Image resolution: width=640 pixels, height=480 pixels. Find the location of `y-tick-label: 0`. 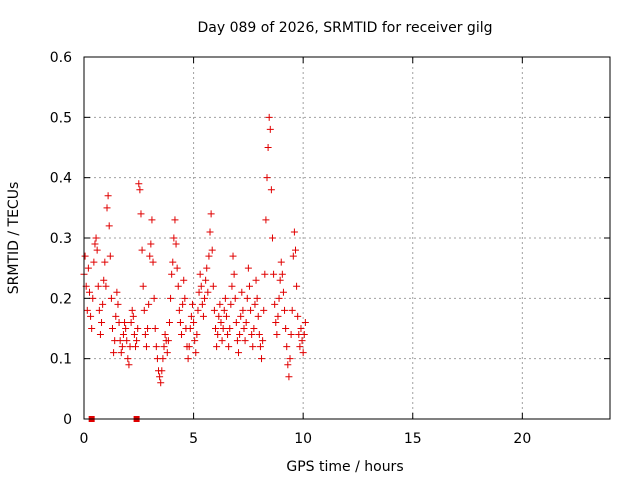

y-tick-label: 0 is located at coordinates (67, 420).